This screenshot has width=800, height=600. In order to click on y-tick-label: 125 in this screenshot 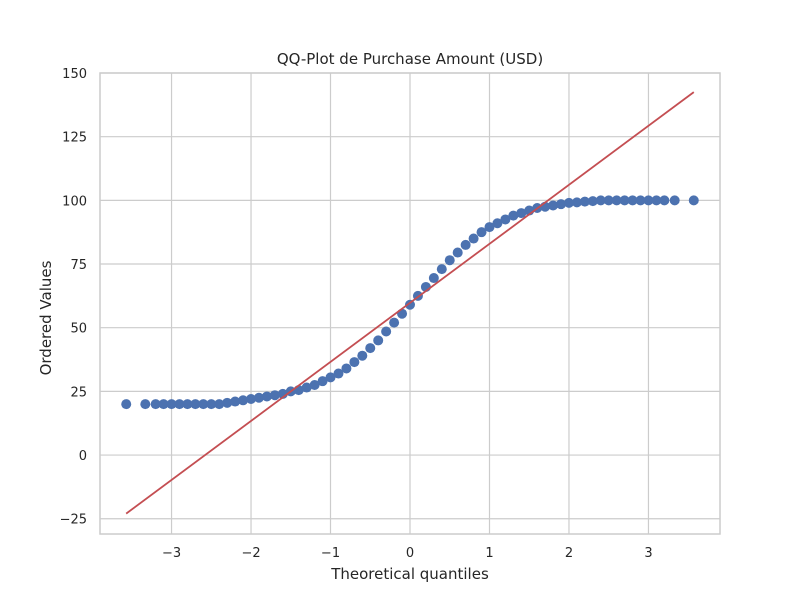, I will do `click(74, 138)`.